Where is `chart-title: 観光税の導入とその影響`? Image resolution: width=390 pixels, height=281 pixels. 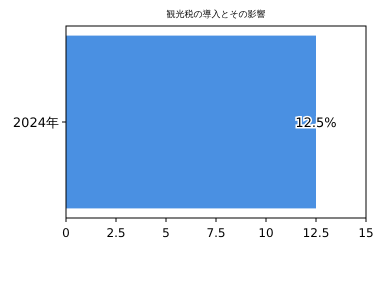 chart-title: 観光税の導入とその影響 is located at coordinates (216, 14).